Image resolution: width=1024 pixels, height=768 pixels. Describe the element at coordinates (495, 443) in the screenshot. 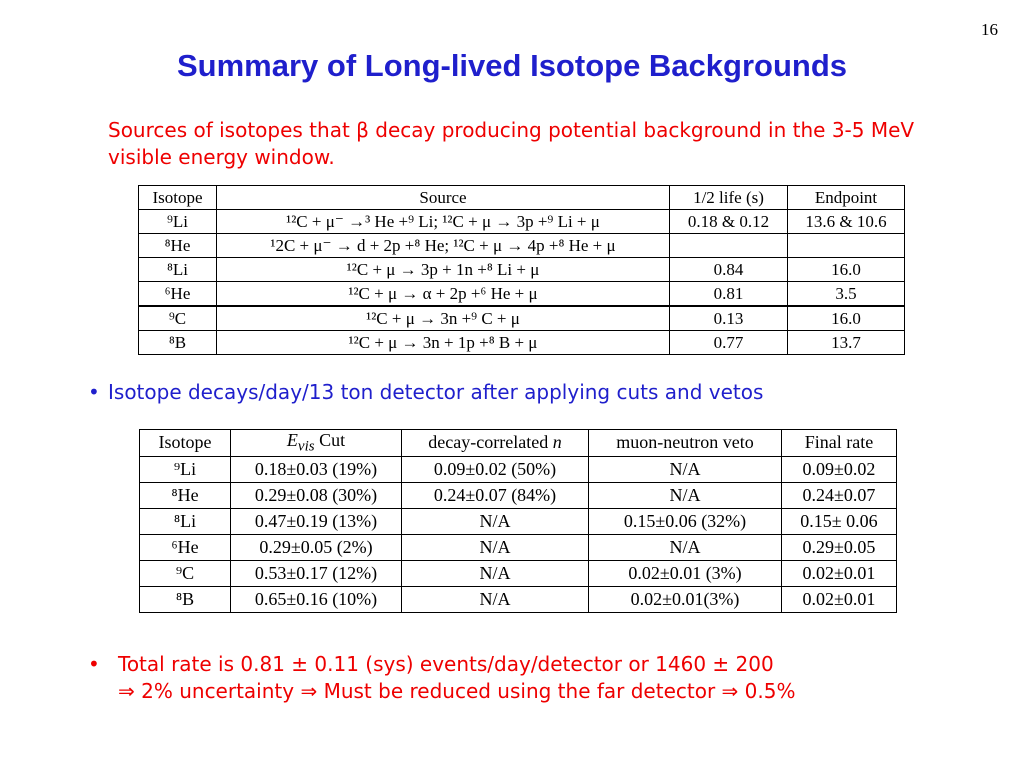

I see `header-decay-correlated: decay-correlated n` at that location.